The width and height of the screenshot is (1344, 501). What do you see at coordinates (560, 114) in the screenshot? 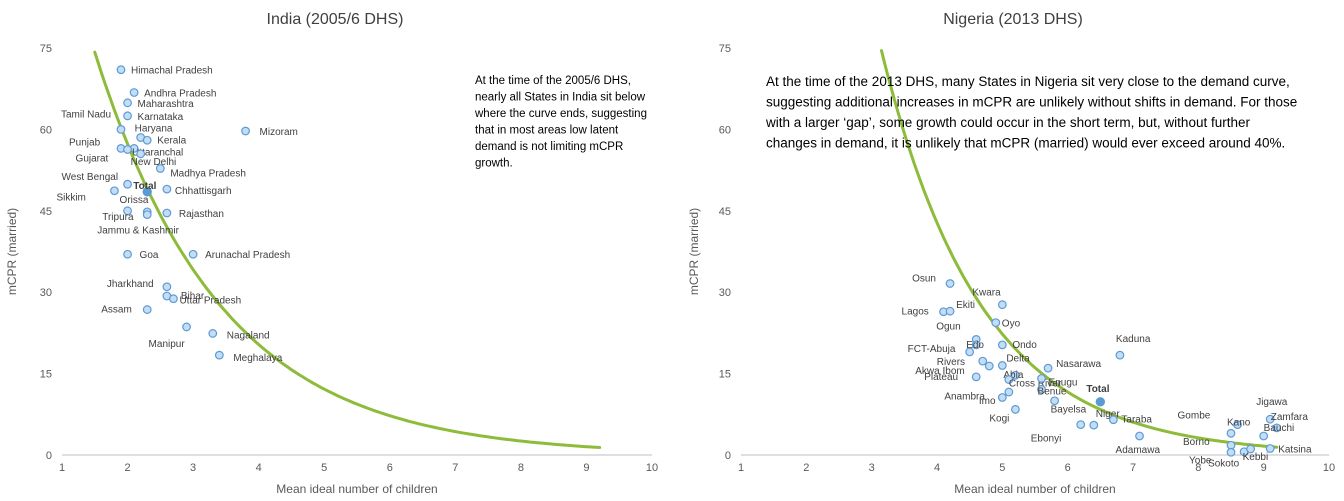
I see `annotation-line: where the curve ends, suggesting` at bounding box center [560, 114].